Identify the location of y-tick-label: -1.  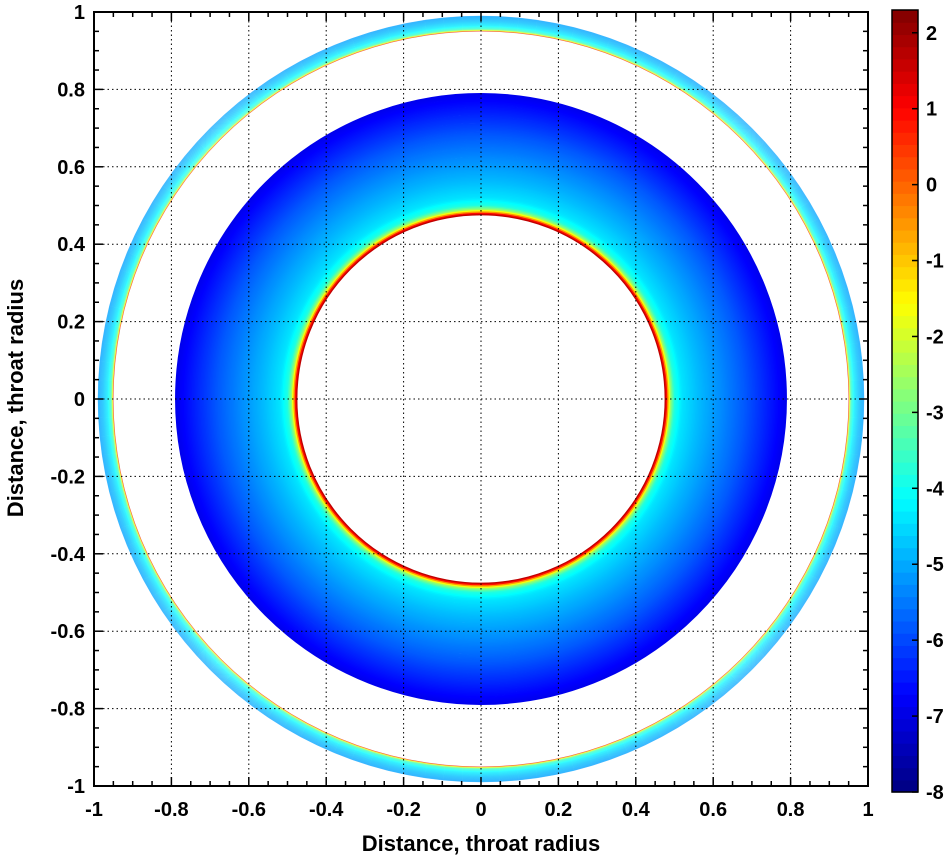
(76, 787).